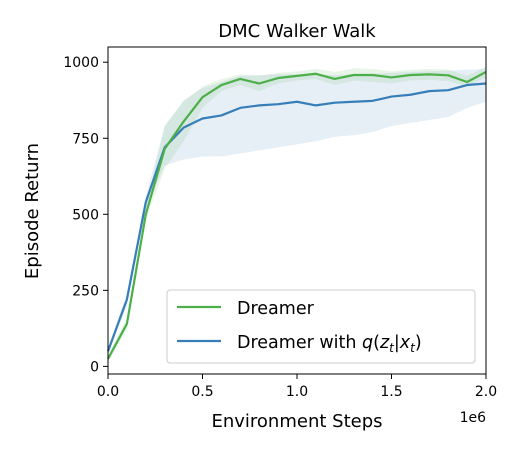 The height and width of the screenshot is (455, 520). What do you see at coordinates (329, 344) in the screenshot?
I see `legend-label-dreamer-q: Dreamer with q(zt|xt)` at bounding box center [329, 344].